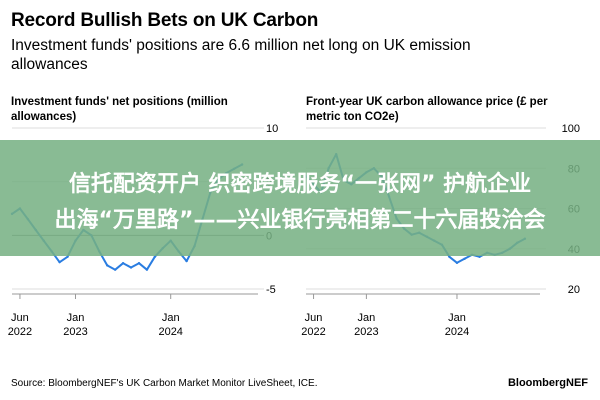 Image resolution: width=600 pixels, height=400 pixels. What do you see at coordinates (314, 318) in the screenshot?
I see `right-x-tick-label: Jun` at bounding box center [314, 318].